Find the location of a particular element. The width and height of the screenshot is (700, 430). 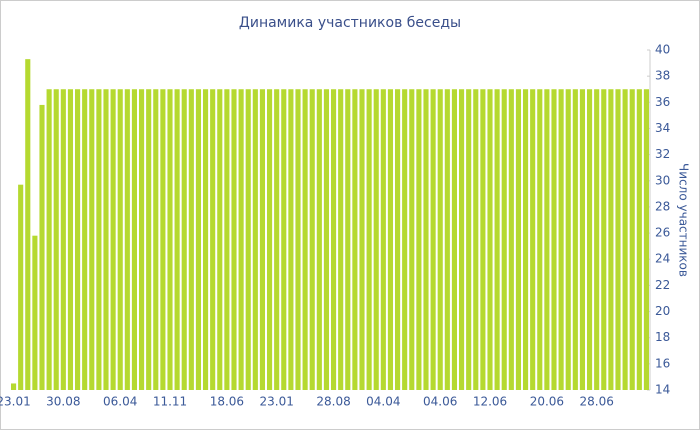

x-tick-label: 30.08 is located at coordinates (63, 402).